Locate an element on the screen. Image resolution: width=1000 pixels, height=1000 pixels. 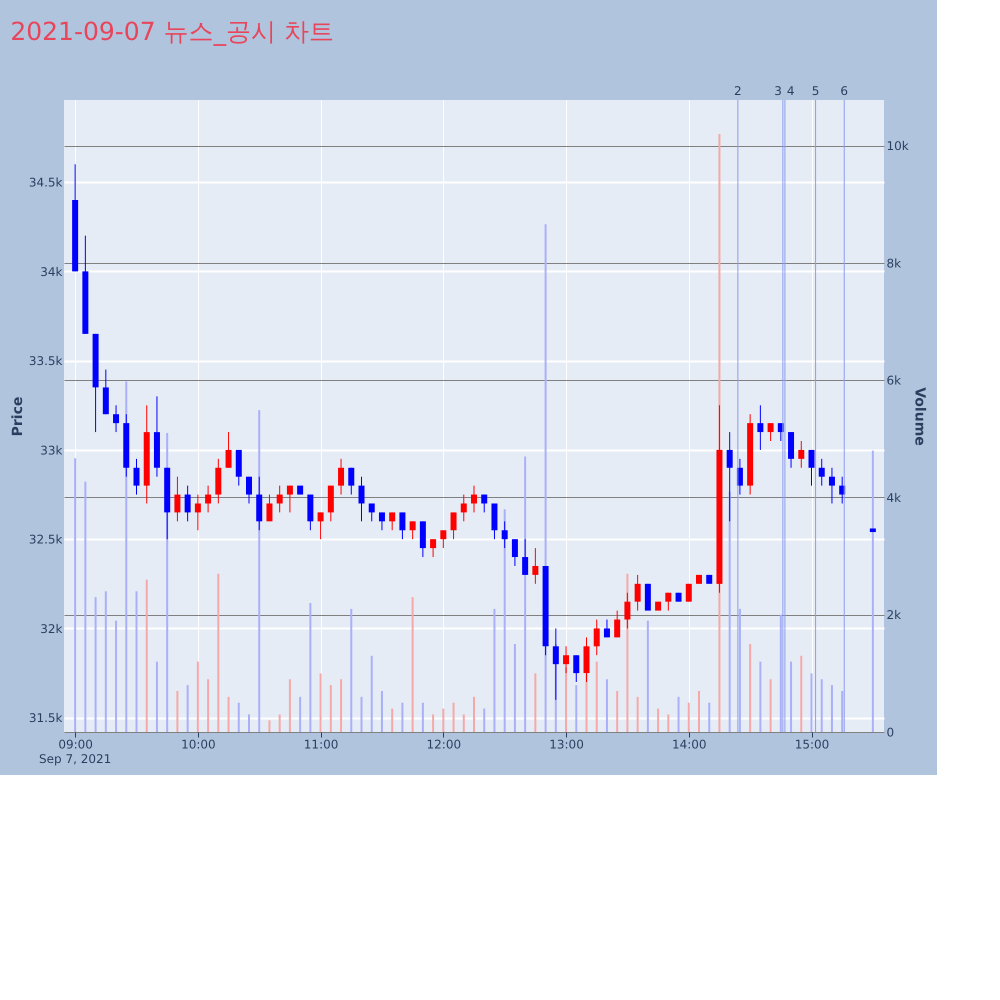
ref-line-label: 6 is located at coordinates (844, 91).